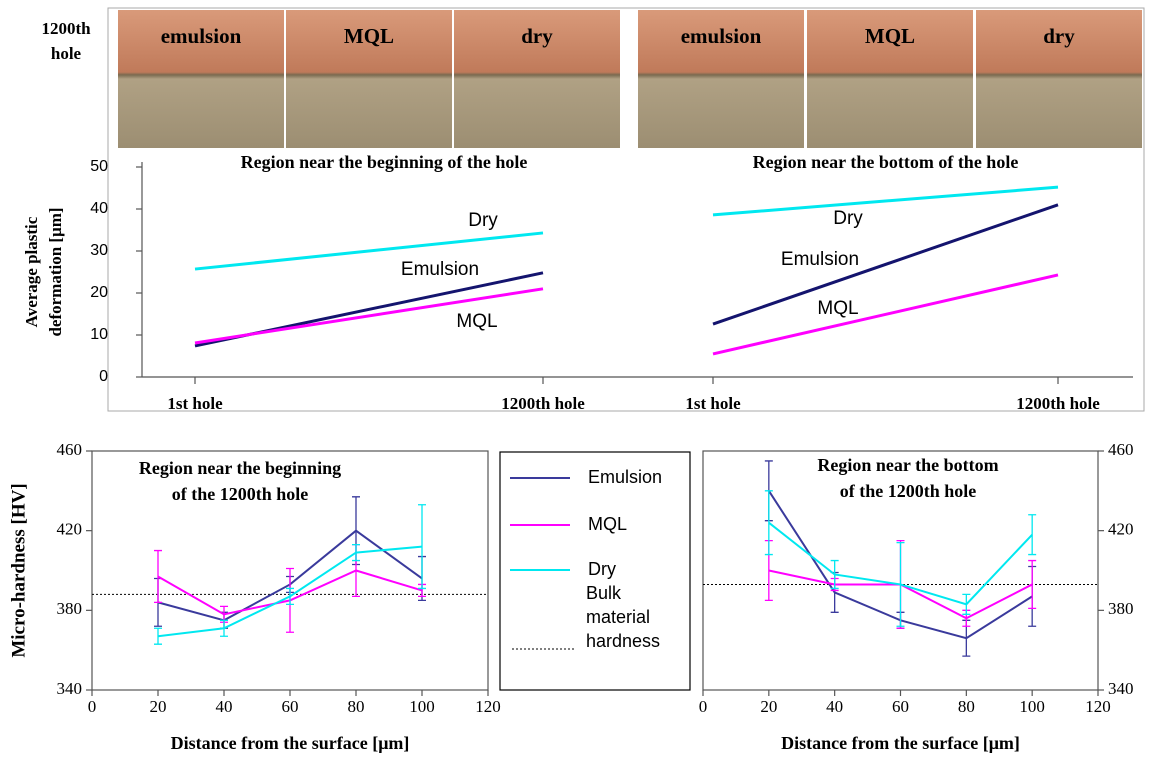  I want to click on legend-label: Bulk, so click(604, 593).